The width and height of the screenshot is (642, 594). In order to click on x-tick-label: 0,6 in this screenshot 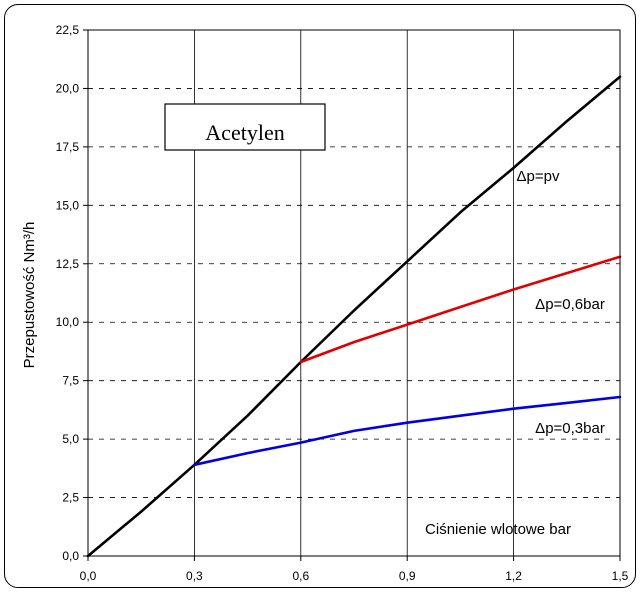, I will do `click(300, 576)`.